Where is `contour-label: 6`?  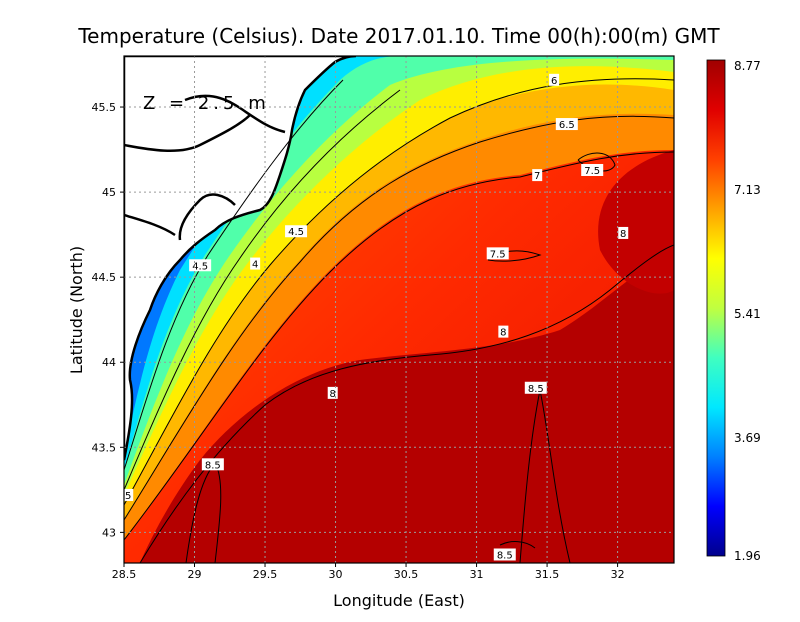 contour-label: 6 is located at coordinates (554, 81).